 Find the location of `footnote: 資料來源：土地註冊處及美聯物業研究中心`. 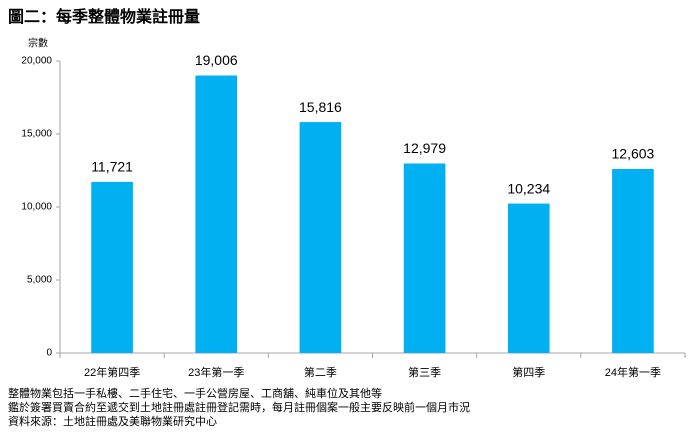

footnote: 資料來源：土地註冊處及美聯物業研究中心 is located at coordinates (112, 421).